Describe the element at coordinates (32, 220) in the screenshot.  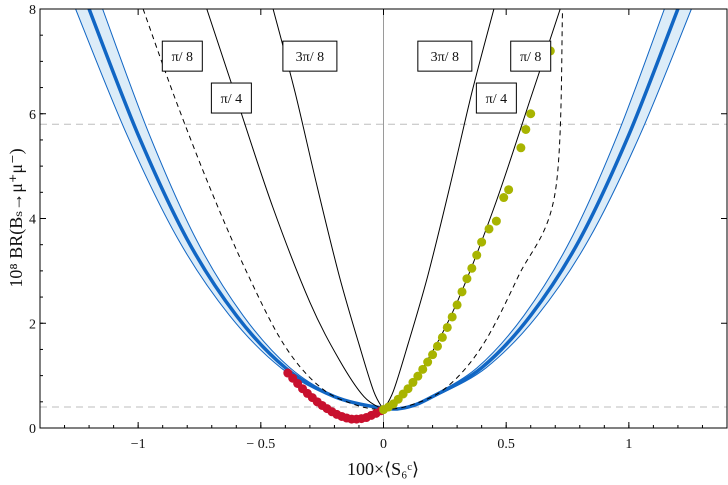
I see `y-tick-label: 4` at that location.